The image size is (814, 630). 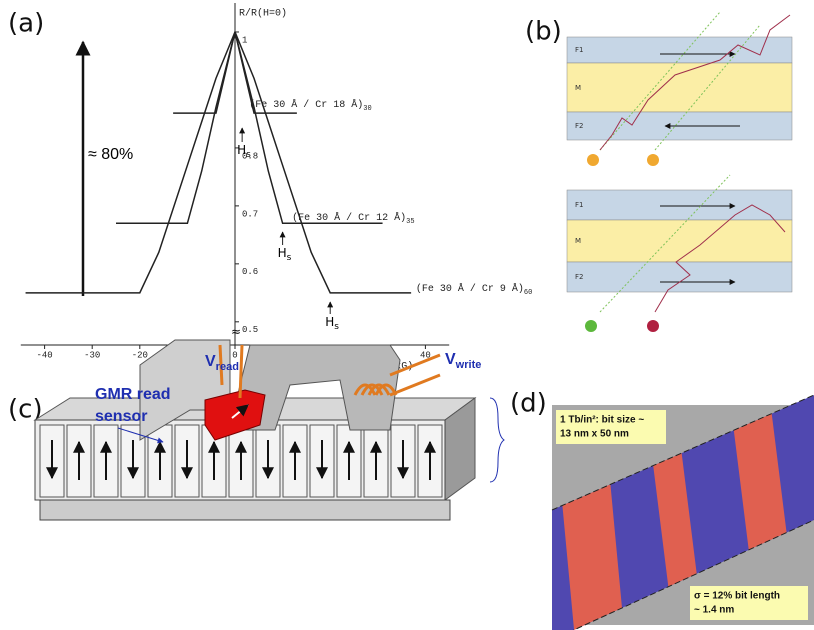 What do you see at coordinates (679, 277) in the screenshot?
I see `layer-f2` at bounding box center [679, 277].